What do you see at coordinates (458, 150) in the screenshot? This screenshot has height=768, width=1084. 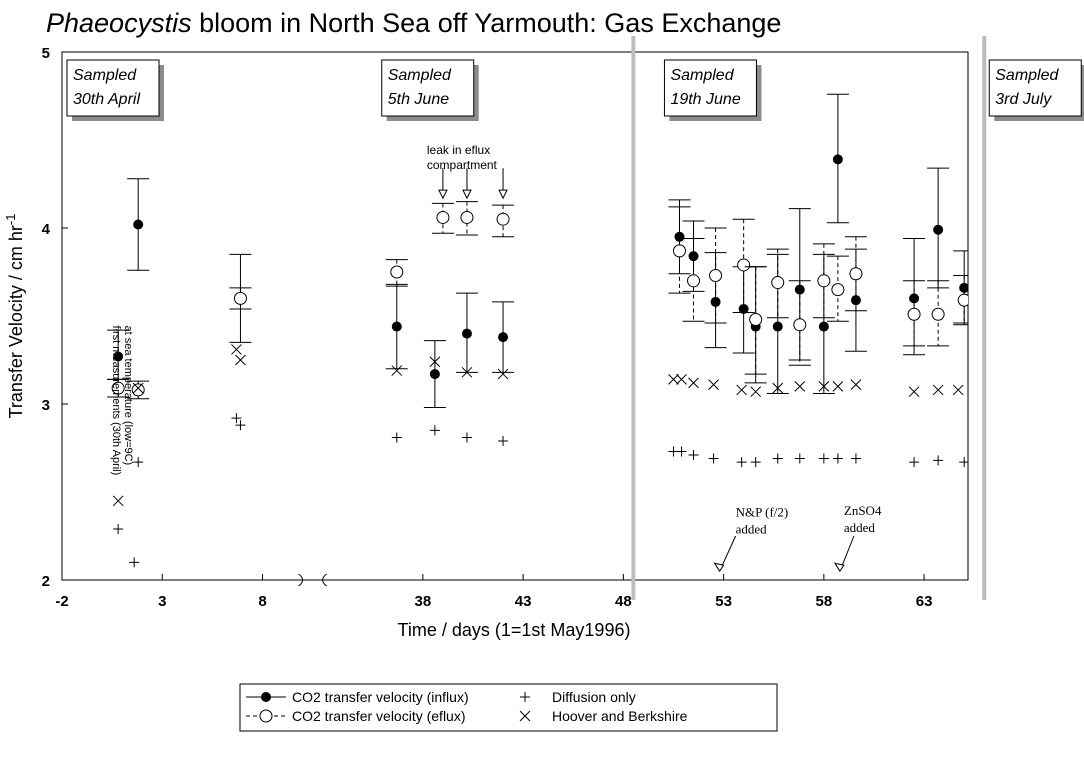 I see `annotation-leak-text: leak in eflux` at bounding box center [458, 150].